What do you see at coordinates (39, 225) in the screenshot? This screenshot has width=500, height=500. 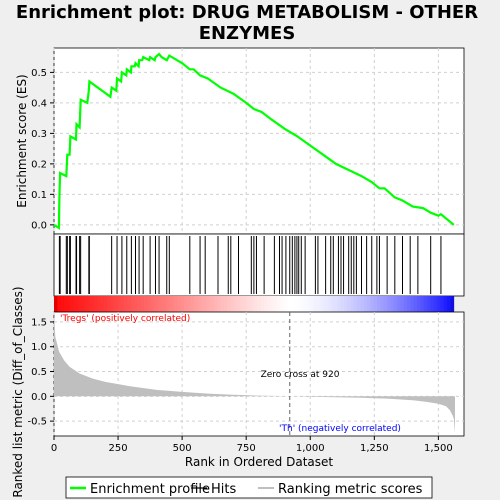 I see `es-tick-label: 0.0` at bounding box center [39, 225].